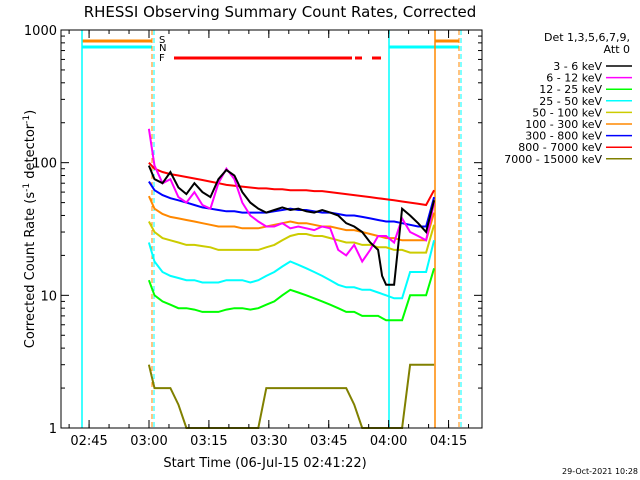 The height and width of the screenshot is (480, 640). Describe the element at coordinates (448, 441) in the screenshot. I see `x-tick-label: 04:15` at that location.